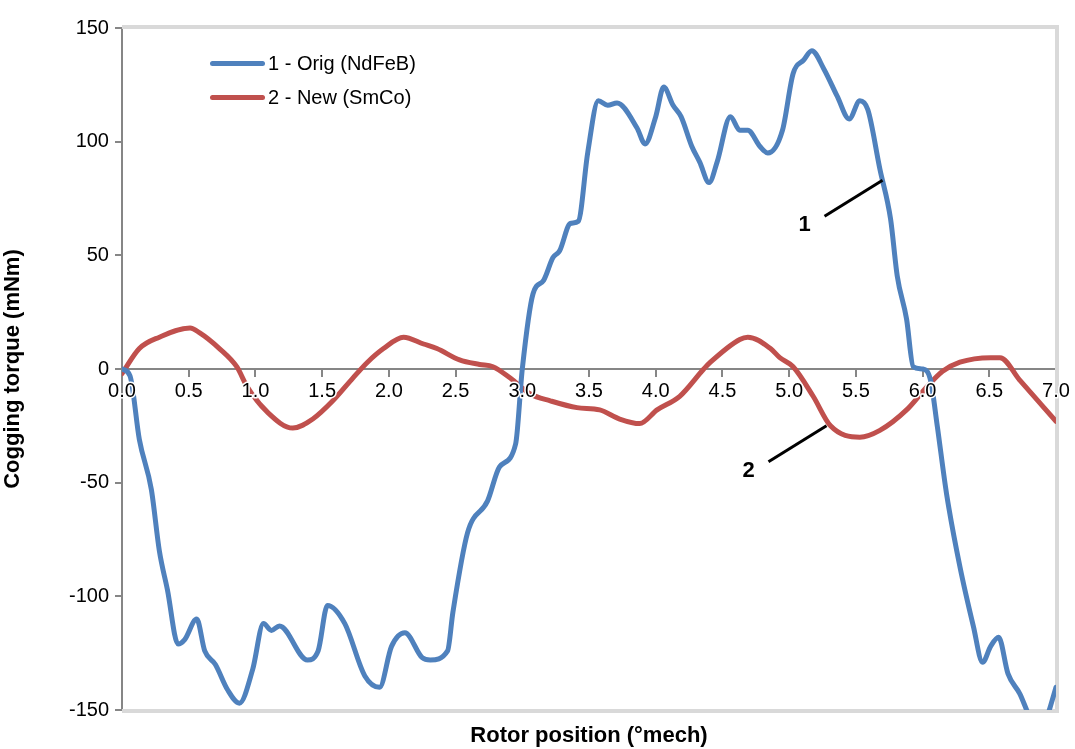  I want to click on x-tick-label: 3.5, so click(589, 389).